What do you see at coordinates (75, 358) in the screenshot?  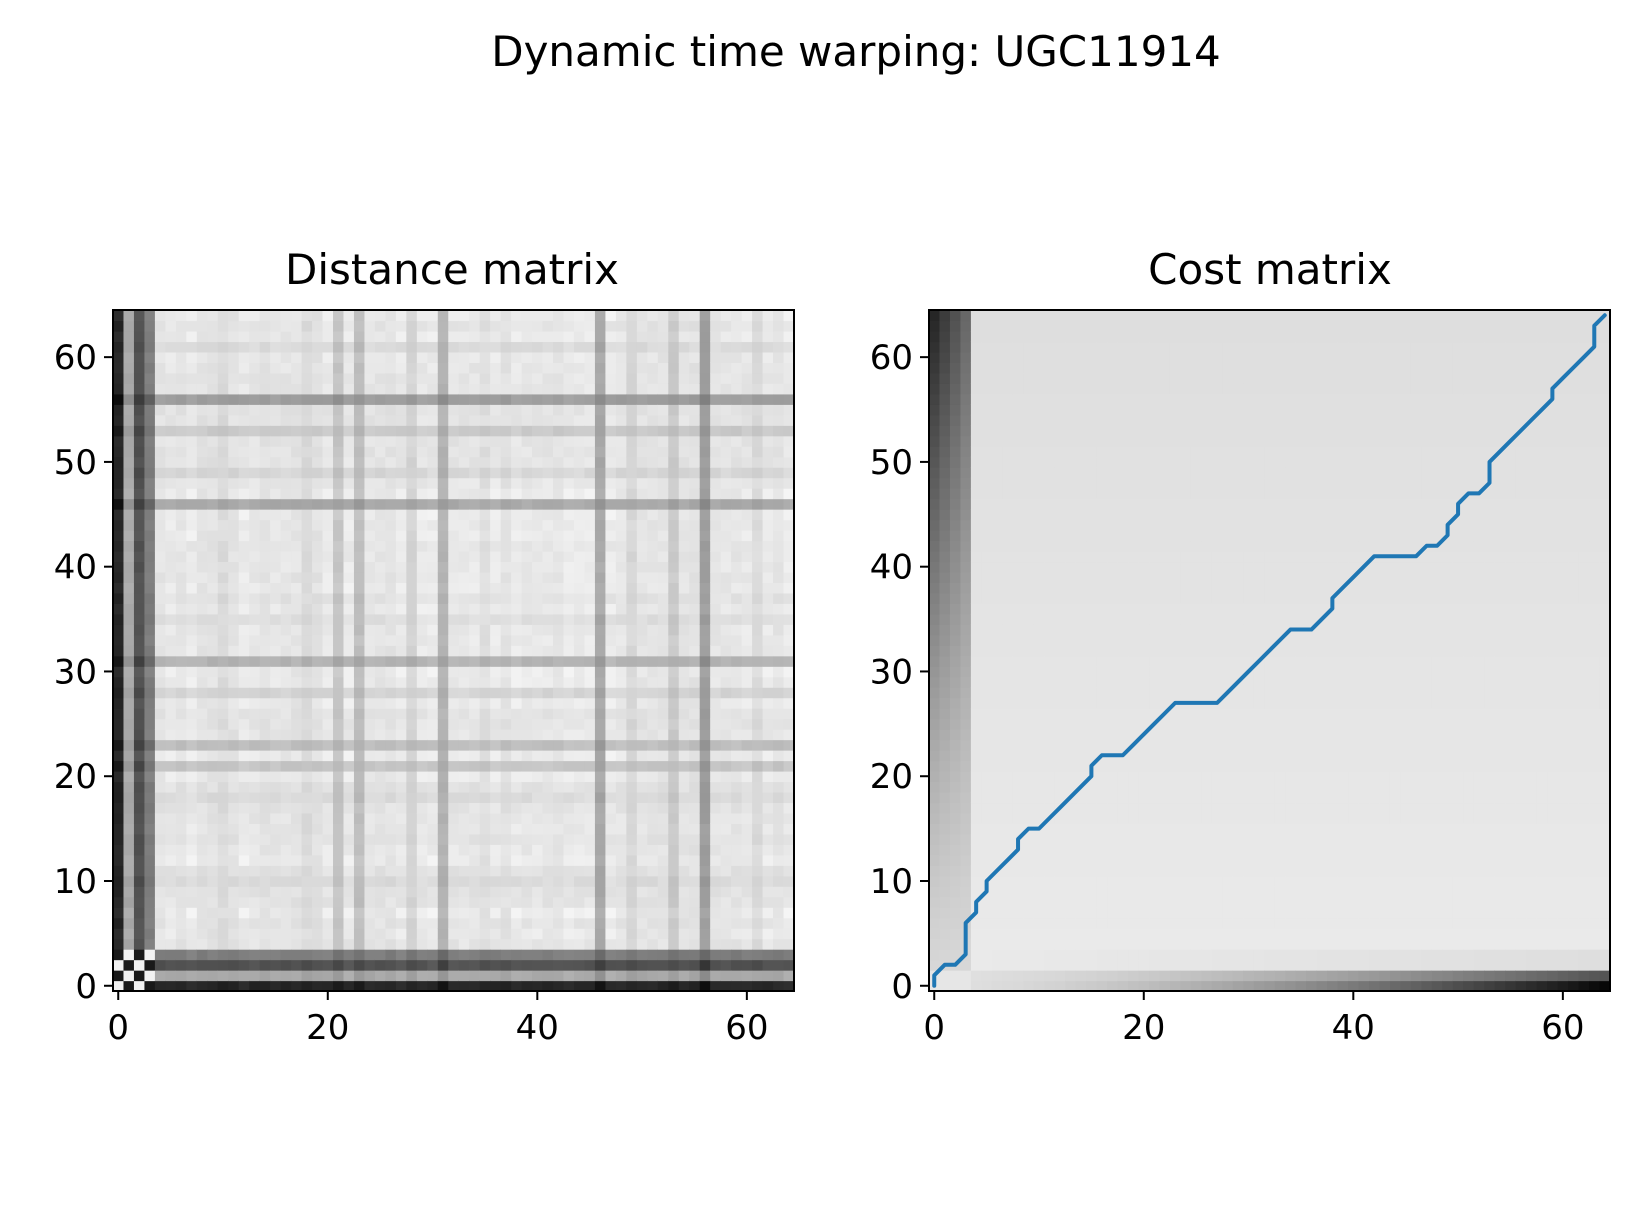 I see `distance-matrix-ytick-label: 60` at bounding box center [75, 358].